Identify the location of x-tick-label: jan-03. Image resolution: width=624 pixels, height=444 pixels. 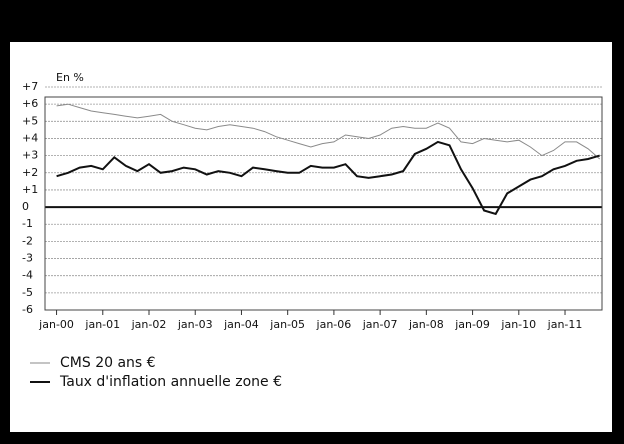
(195, 324).